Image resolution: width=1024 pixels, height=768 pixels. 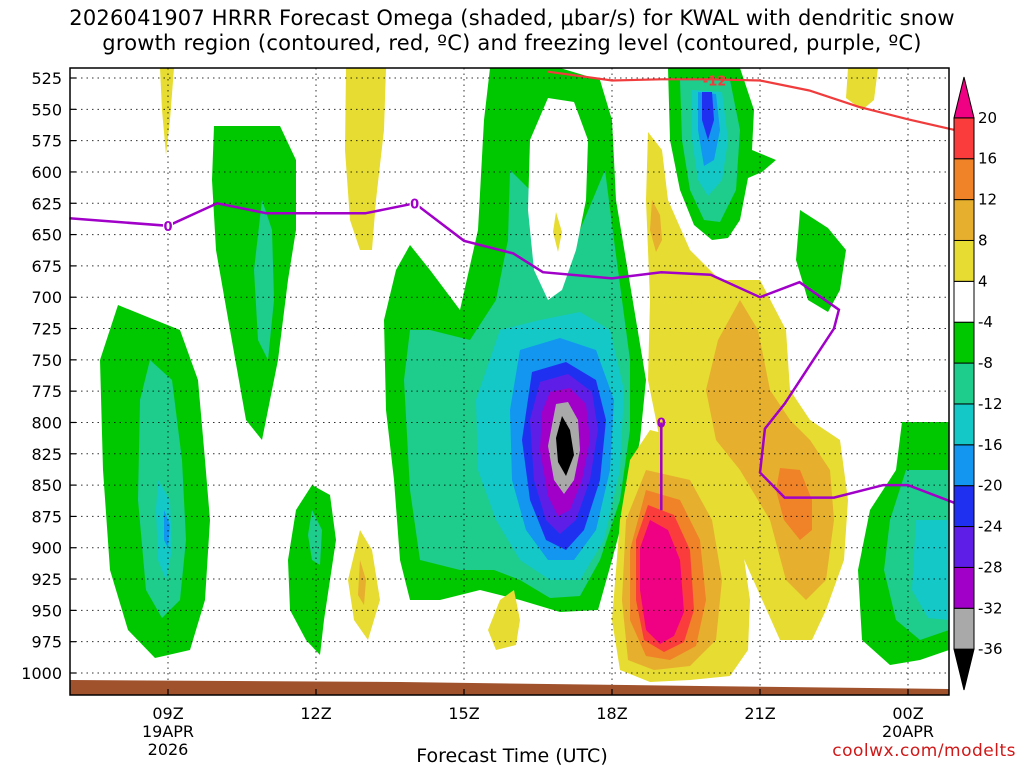 I want to click on colorbar-label--20: -20, so click(x=990, y=486).